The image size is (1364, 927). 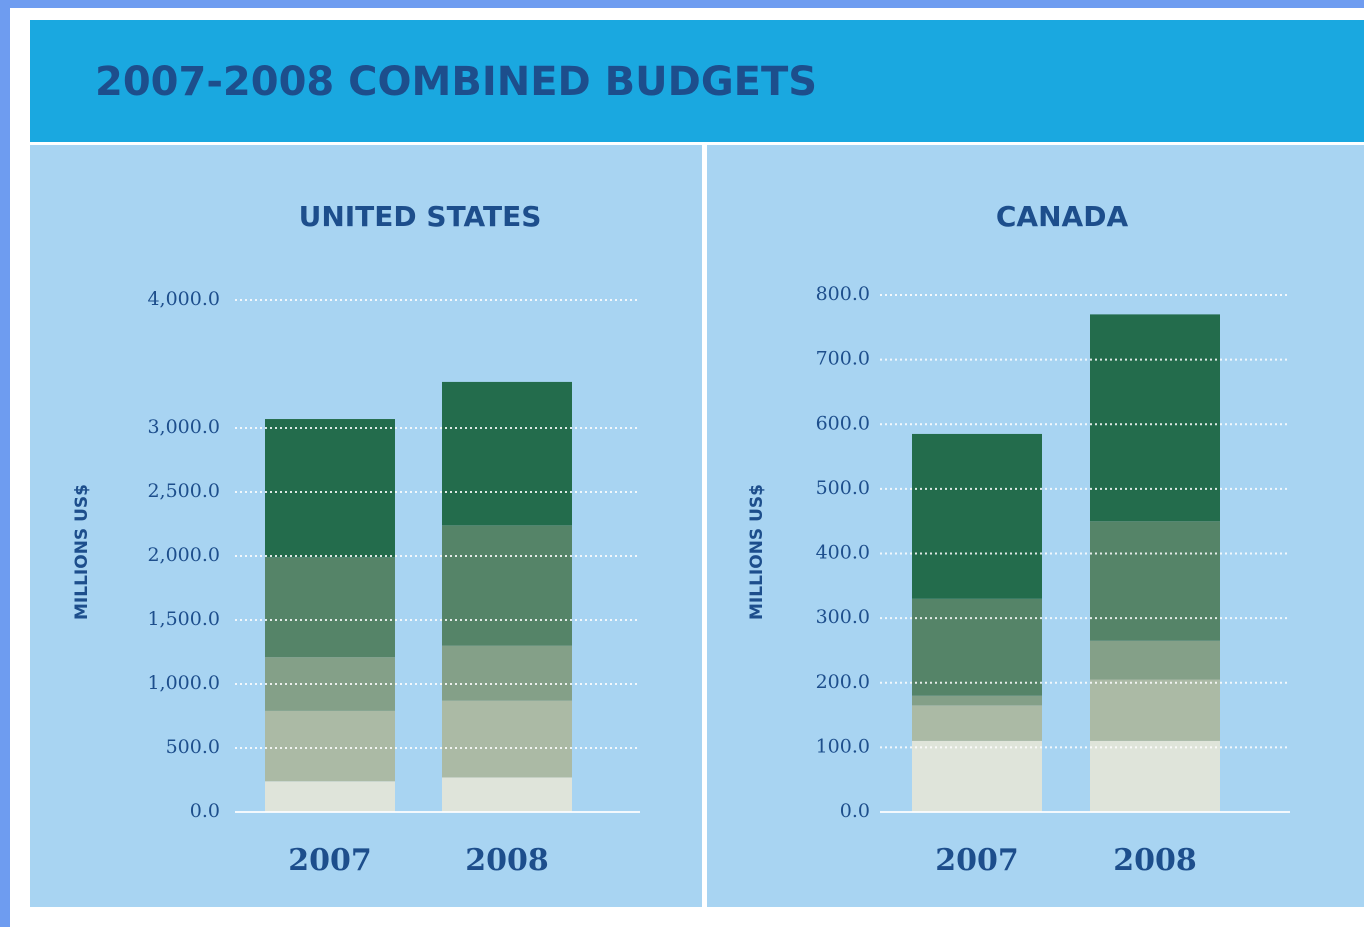 What do you see at coordinates (843, 617) in the screenshot?
I see `y-tick-label: 300.0` at bounding box center [843, 617].